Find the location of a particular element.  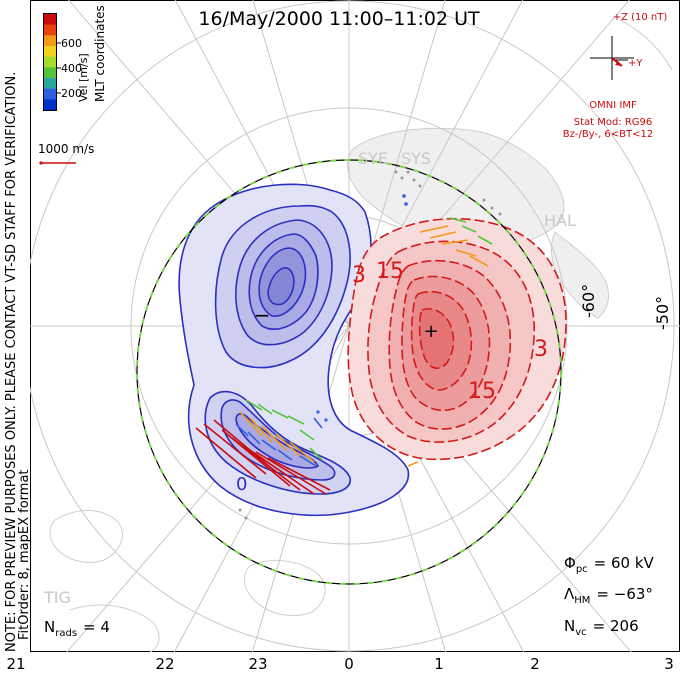

mlt-tick-label: 22 is located at coordinates (164, 664).